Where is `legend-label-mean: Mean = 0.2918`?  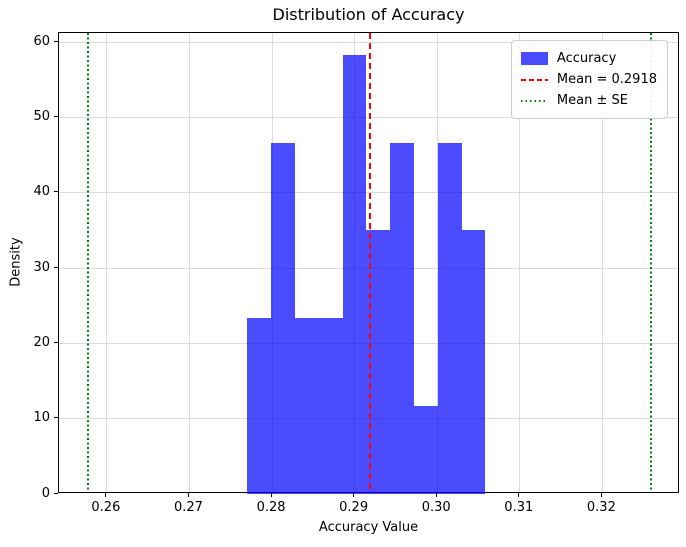 legend-label-mean: Mean = 0.2918 is located at coordinates (606, 79).